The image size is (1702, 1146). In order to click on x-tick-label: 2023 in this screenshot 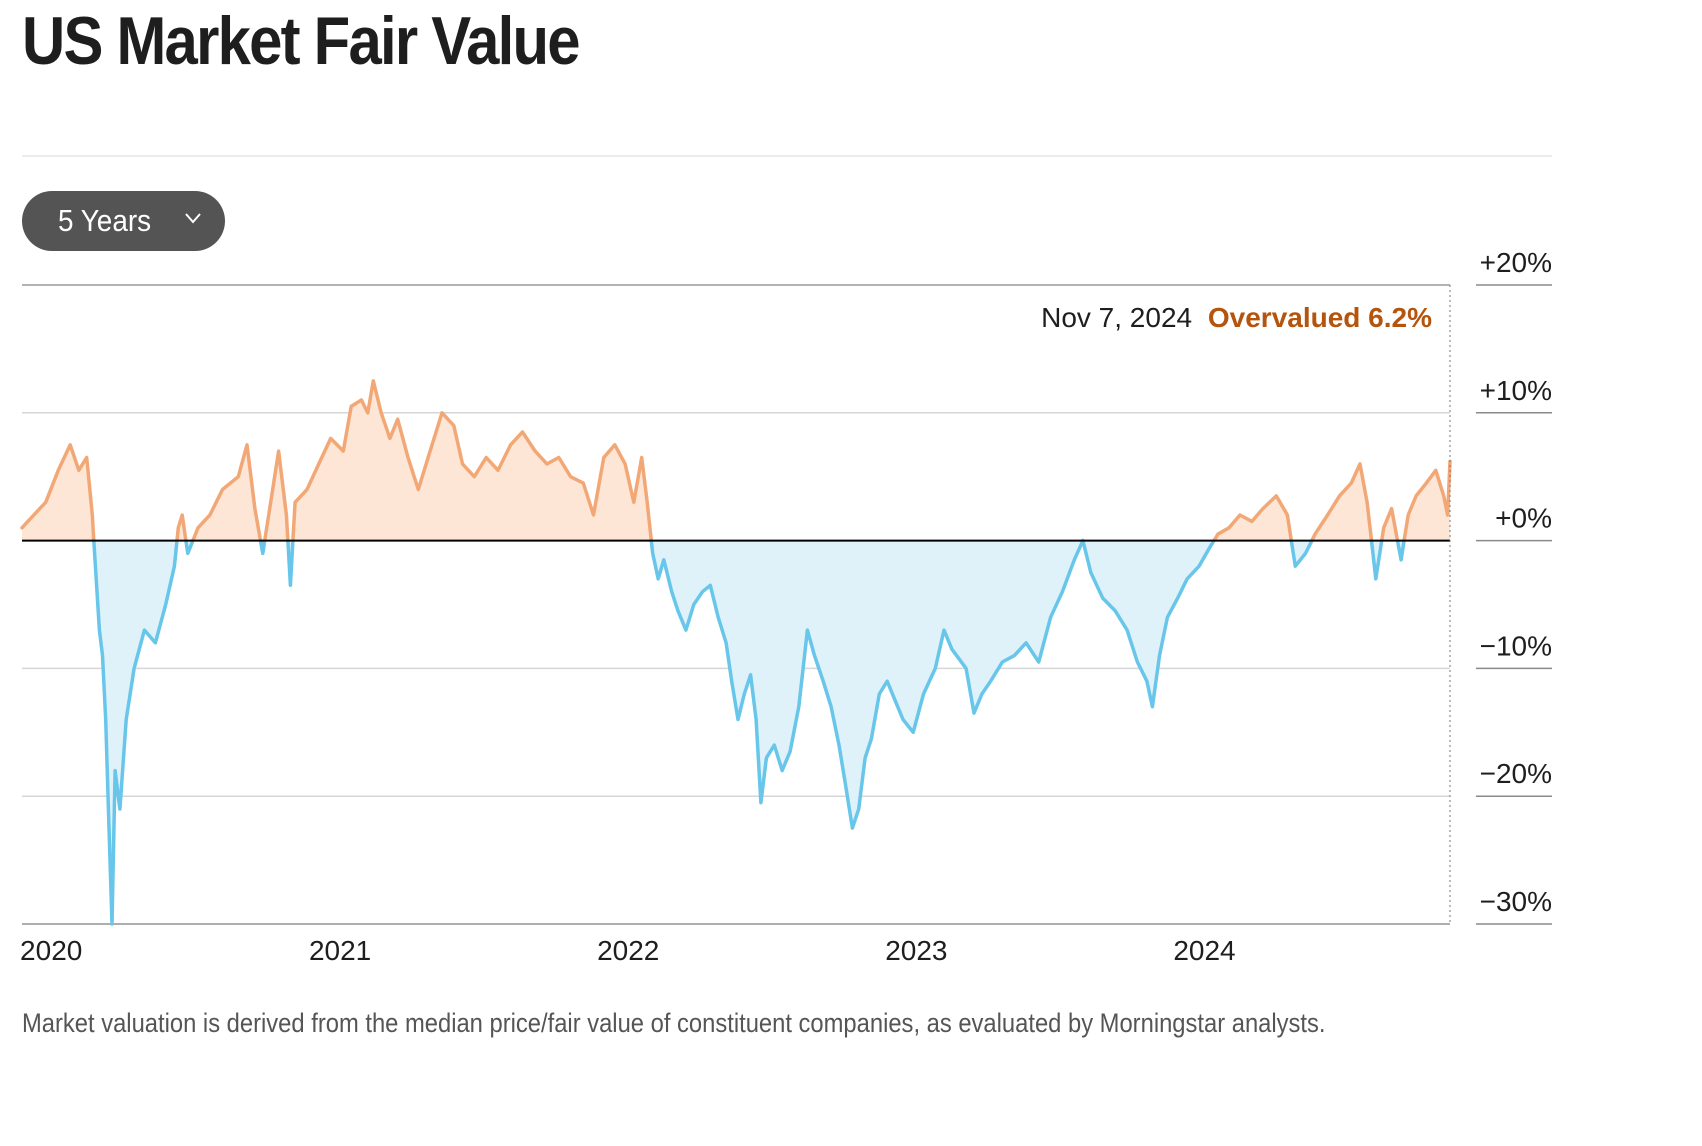, I will do `click(916, 950)`.